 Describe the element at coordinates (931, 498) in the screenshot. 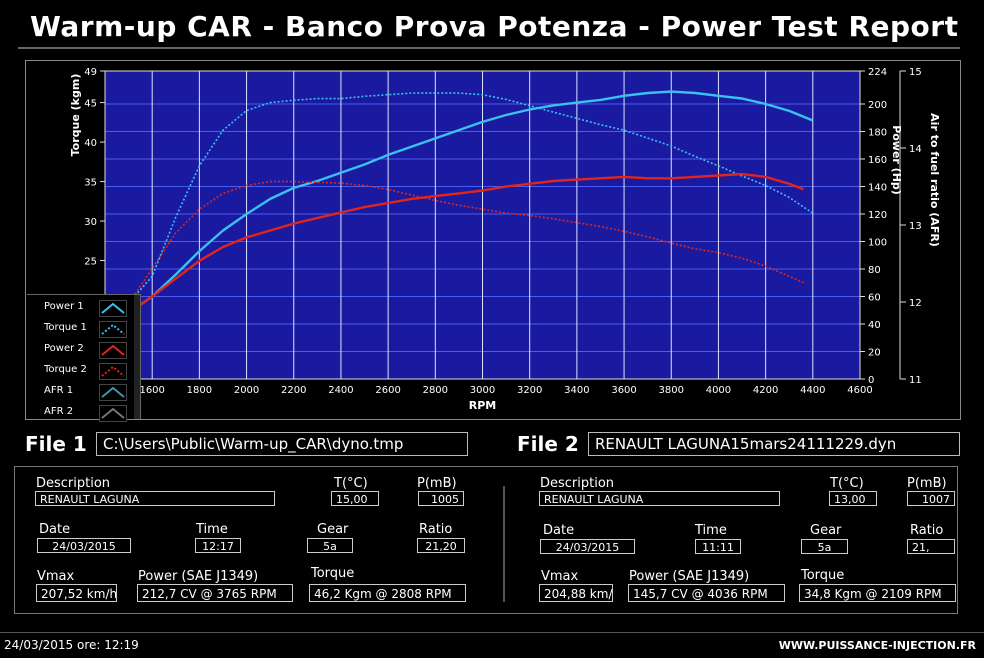

I see `test2-pressure-field: 1007` at that location.